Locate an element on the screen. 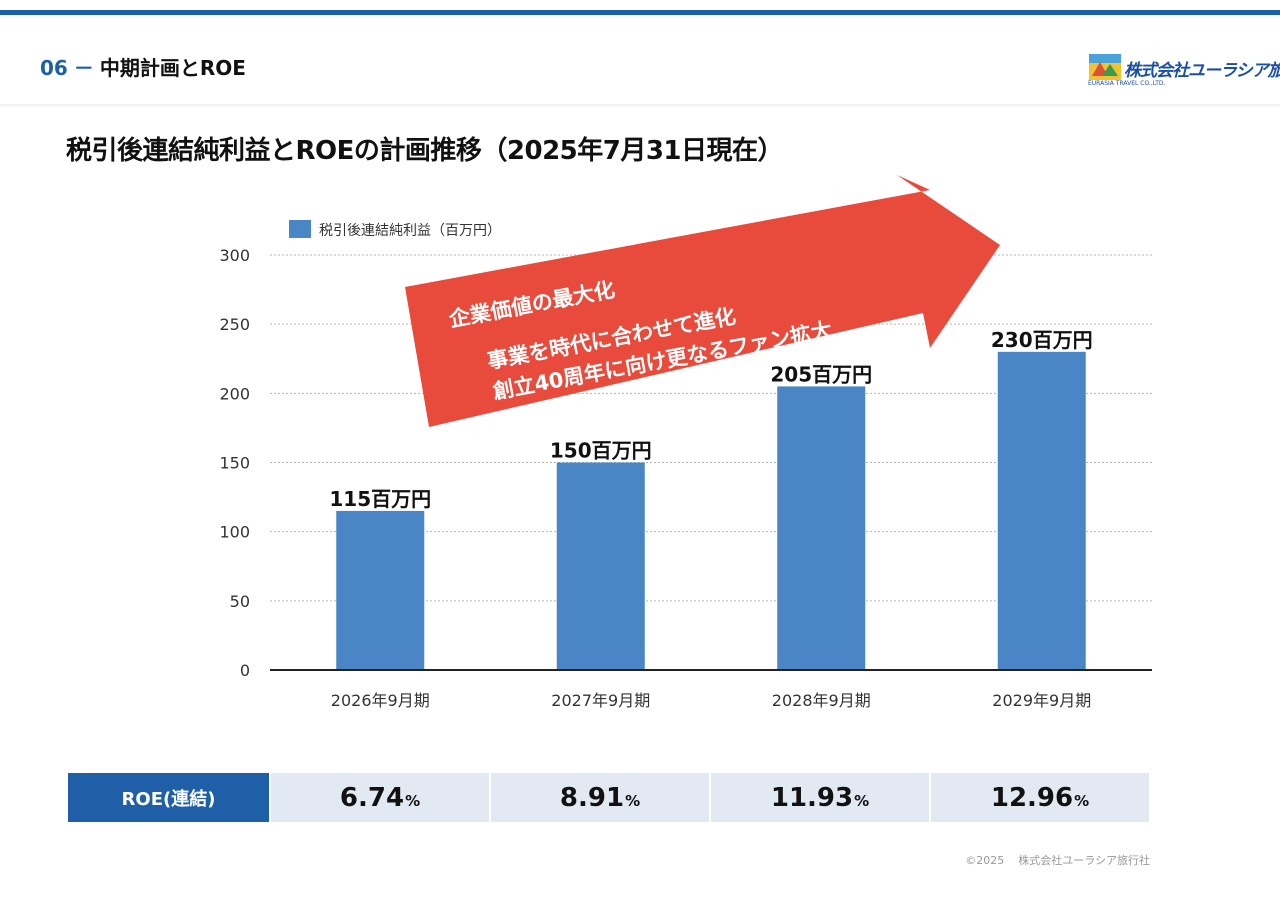 Image resolution: width=1280 pixels, height=905 pixels. bar-data-label: 230百万円 is located at coordinates (1042, 340).